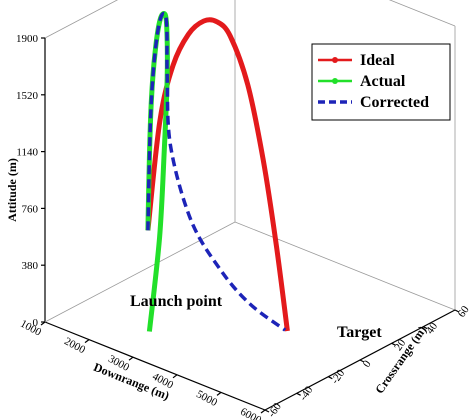  I want to click on y-tick-label: -40, so click(306, 393).